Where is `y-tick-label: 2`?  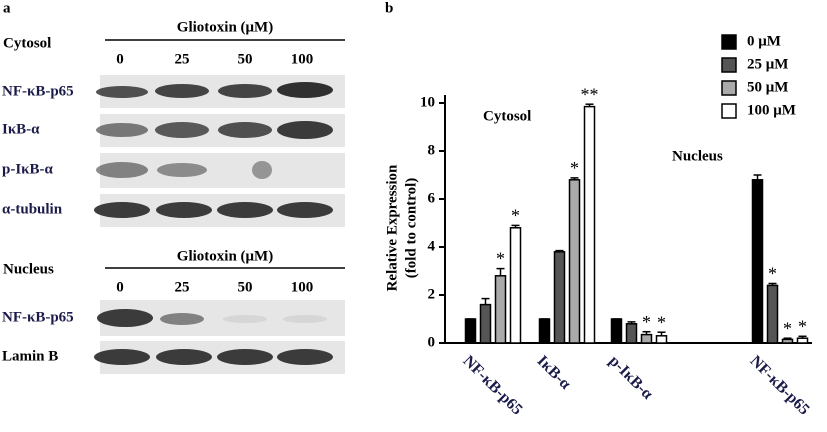
y-tick-label: 2 is located at coordinates (432, 294).